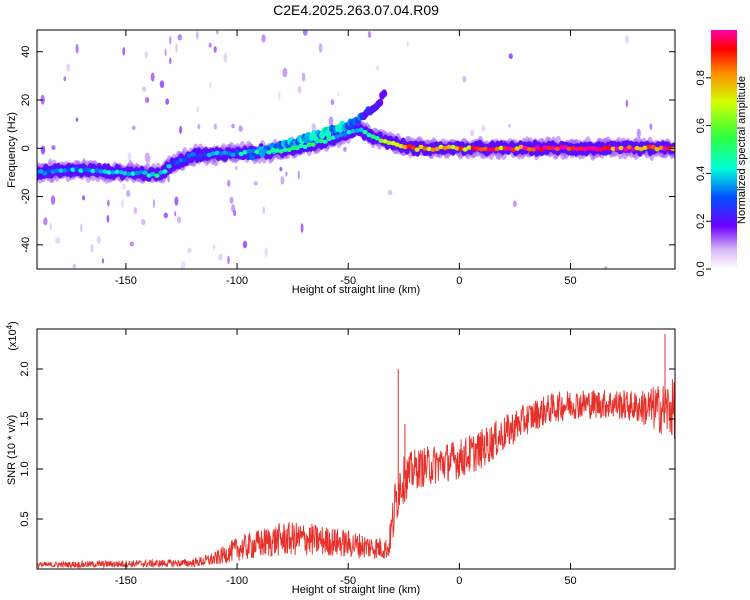 The image size is (750, 600). What do you see at coordinates (25, 518) in the screenshot?
I see `y-tick-label: 0.5` at bounding box center [25, 518].